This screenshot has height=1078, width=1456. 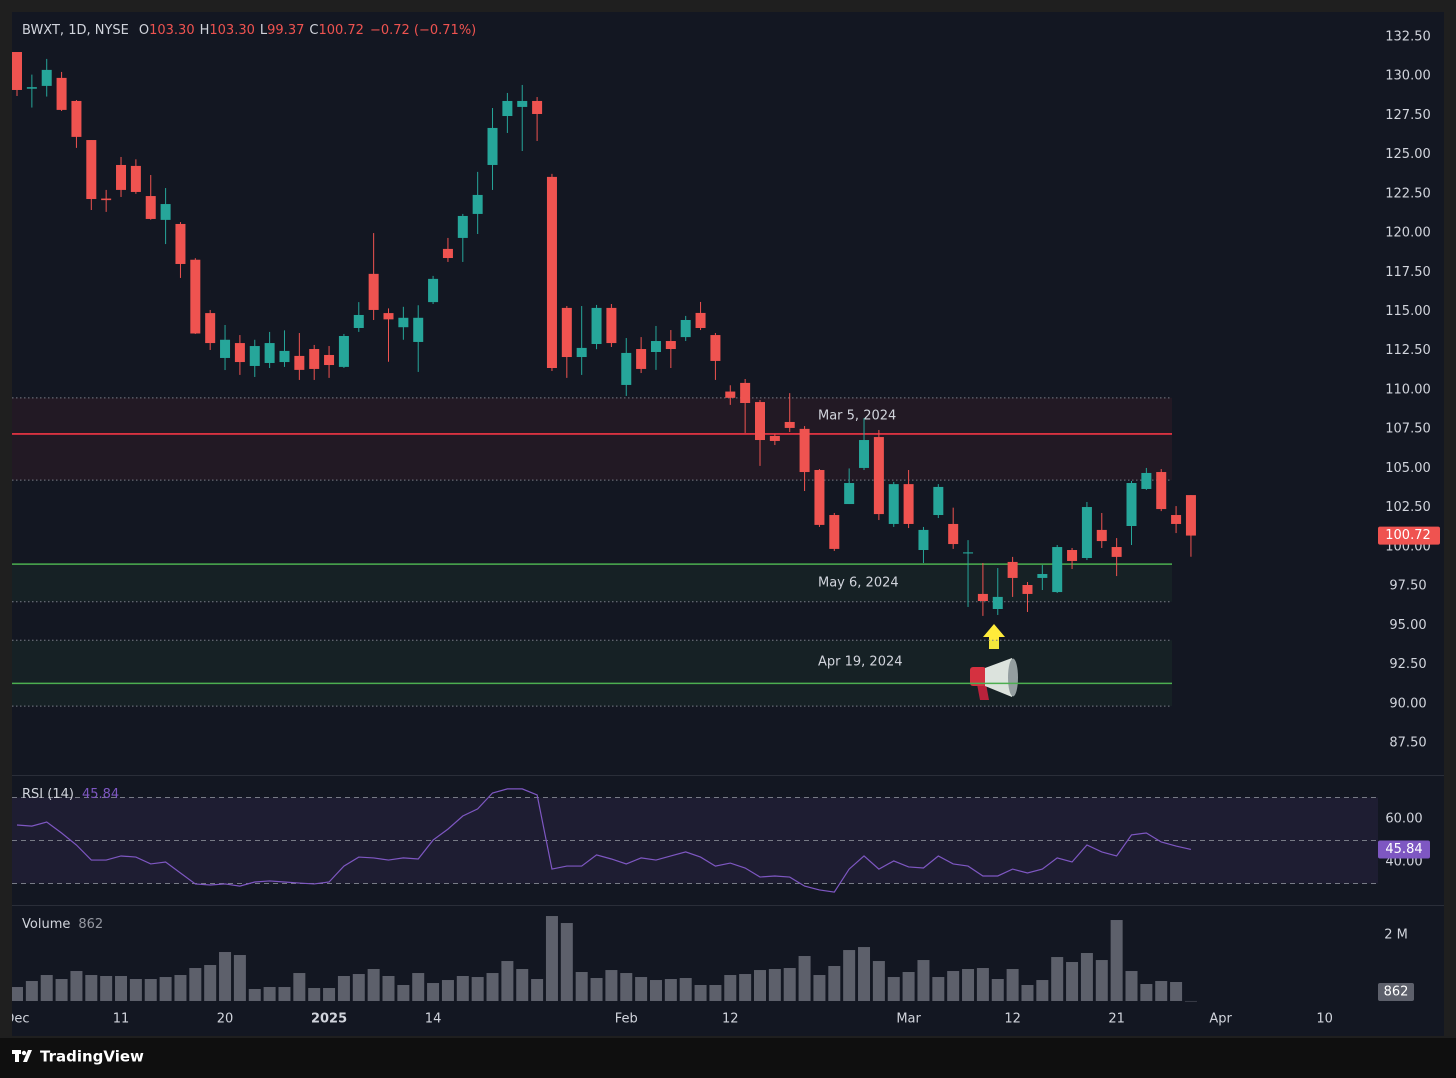 What do you see at coordinates (1396, 992) in the screenshot?
I see `volume-value-box` at bounding box center [1396, 992].